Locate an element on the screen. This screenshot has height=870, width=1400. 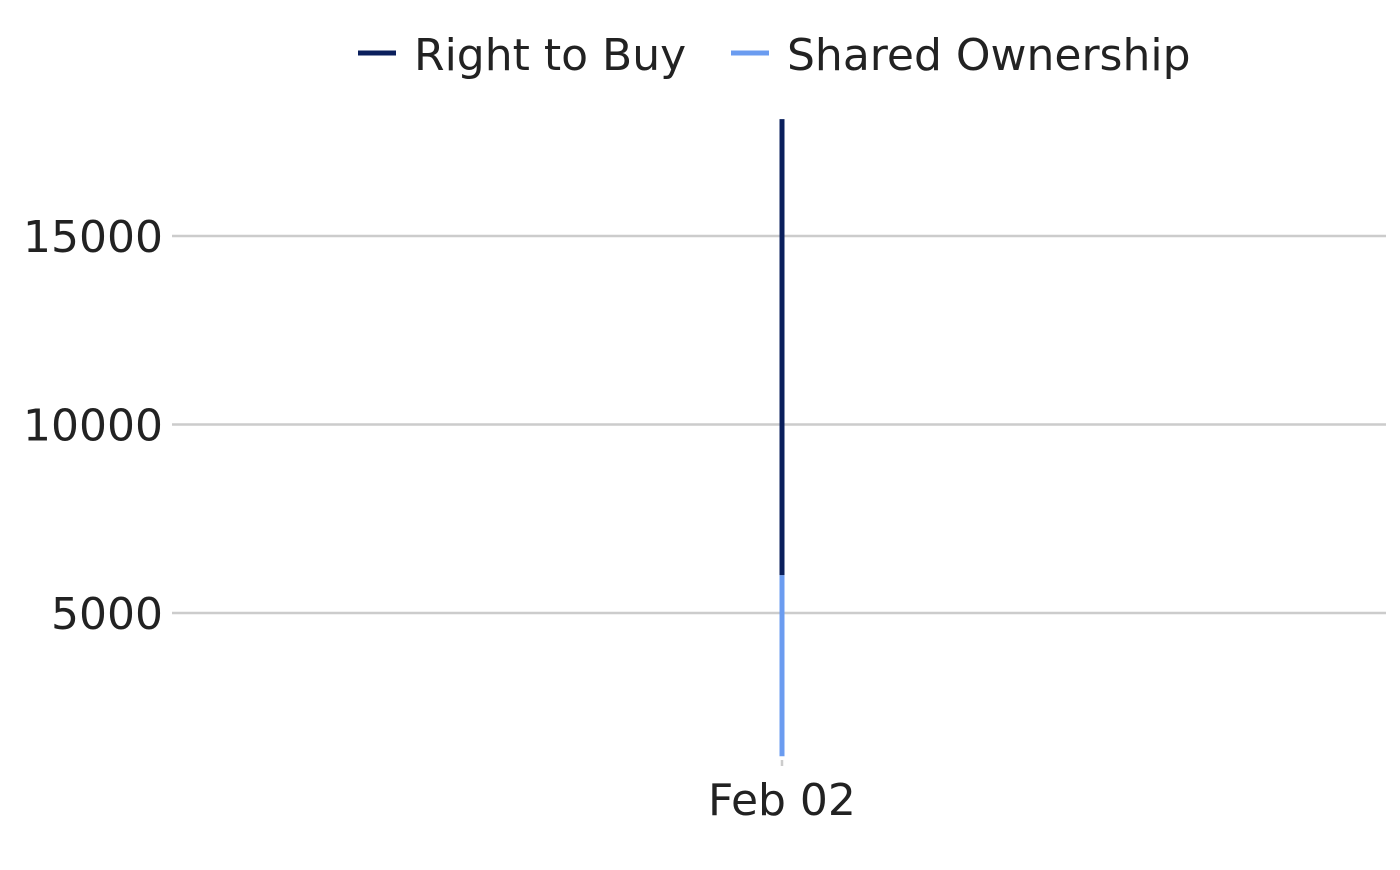
legend-label-shared-ownership: Shared Ownership is located at coordinates (989, 55).